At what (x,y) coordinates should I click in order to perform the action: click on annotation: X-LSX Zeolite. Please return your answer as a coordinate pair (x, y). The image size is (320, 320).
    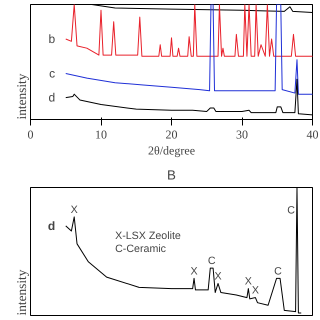
    Looking at the image, I should click on (148, 236).